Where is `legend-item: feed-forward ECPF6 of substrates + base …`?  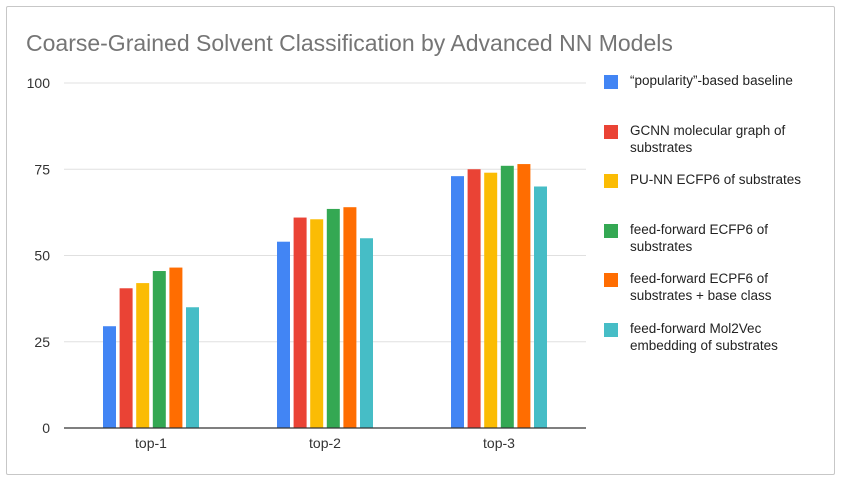 legend-item: feed-forward ECPF6 of substrates + base … is located at coordinates (716, 295).